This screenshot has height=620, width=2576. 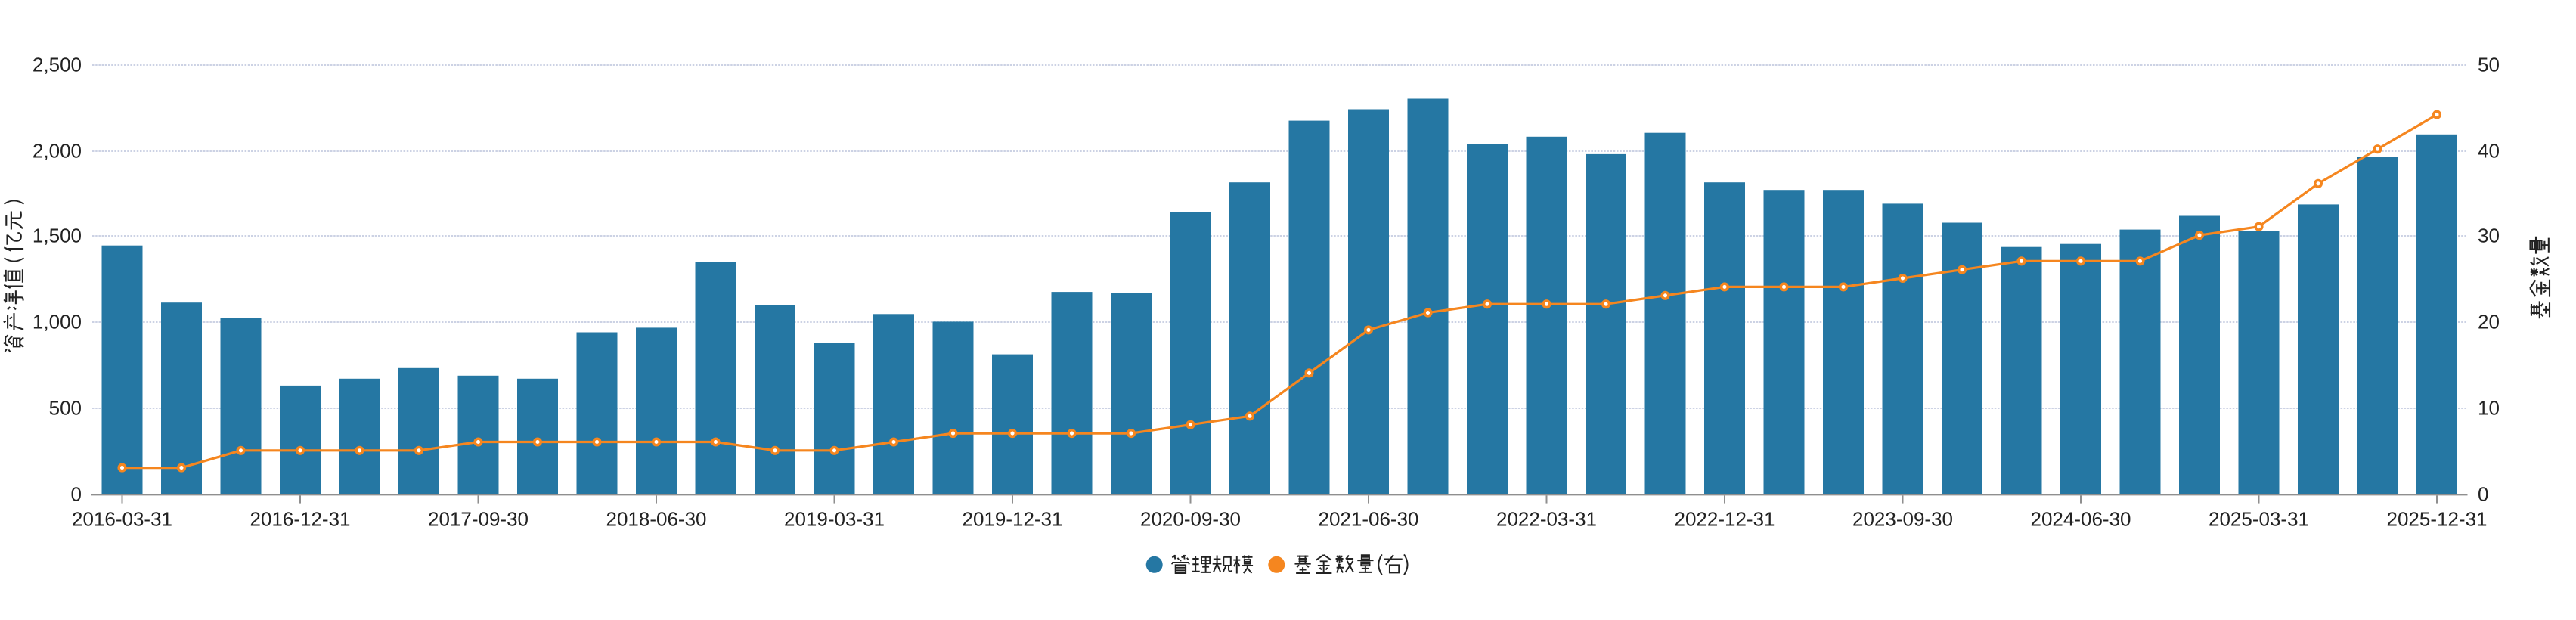 What do you see at coordinates (1546, 519) in the screenshot?
I see `svg-text: 2022-03-31` at bounding box center [1546, 519].